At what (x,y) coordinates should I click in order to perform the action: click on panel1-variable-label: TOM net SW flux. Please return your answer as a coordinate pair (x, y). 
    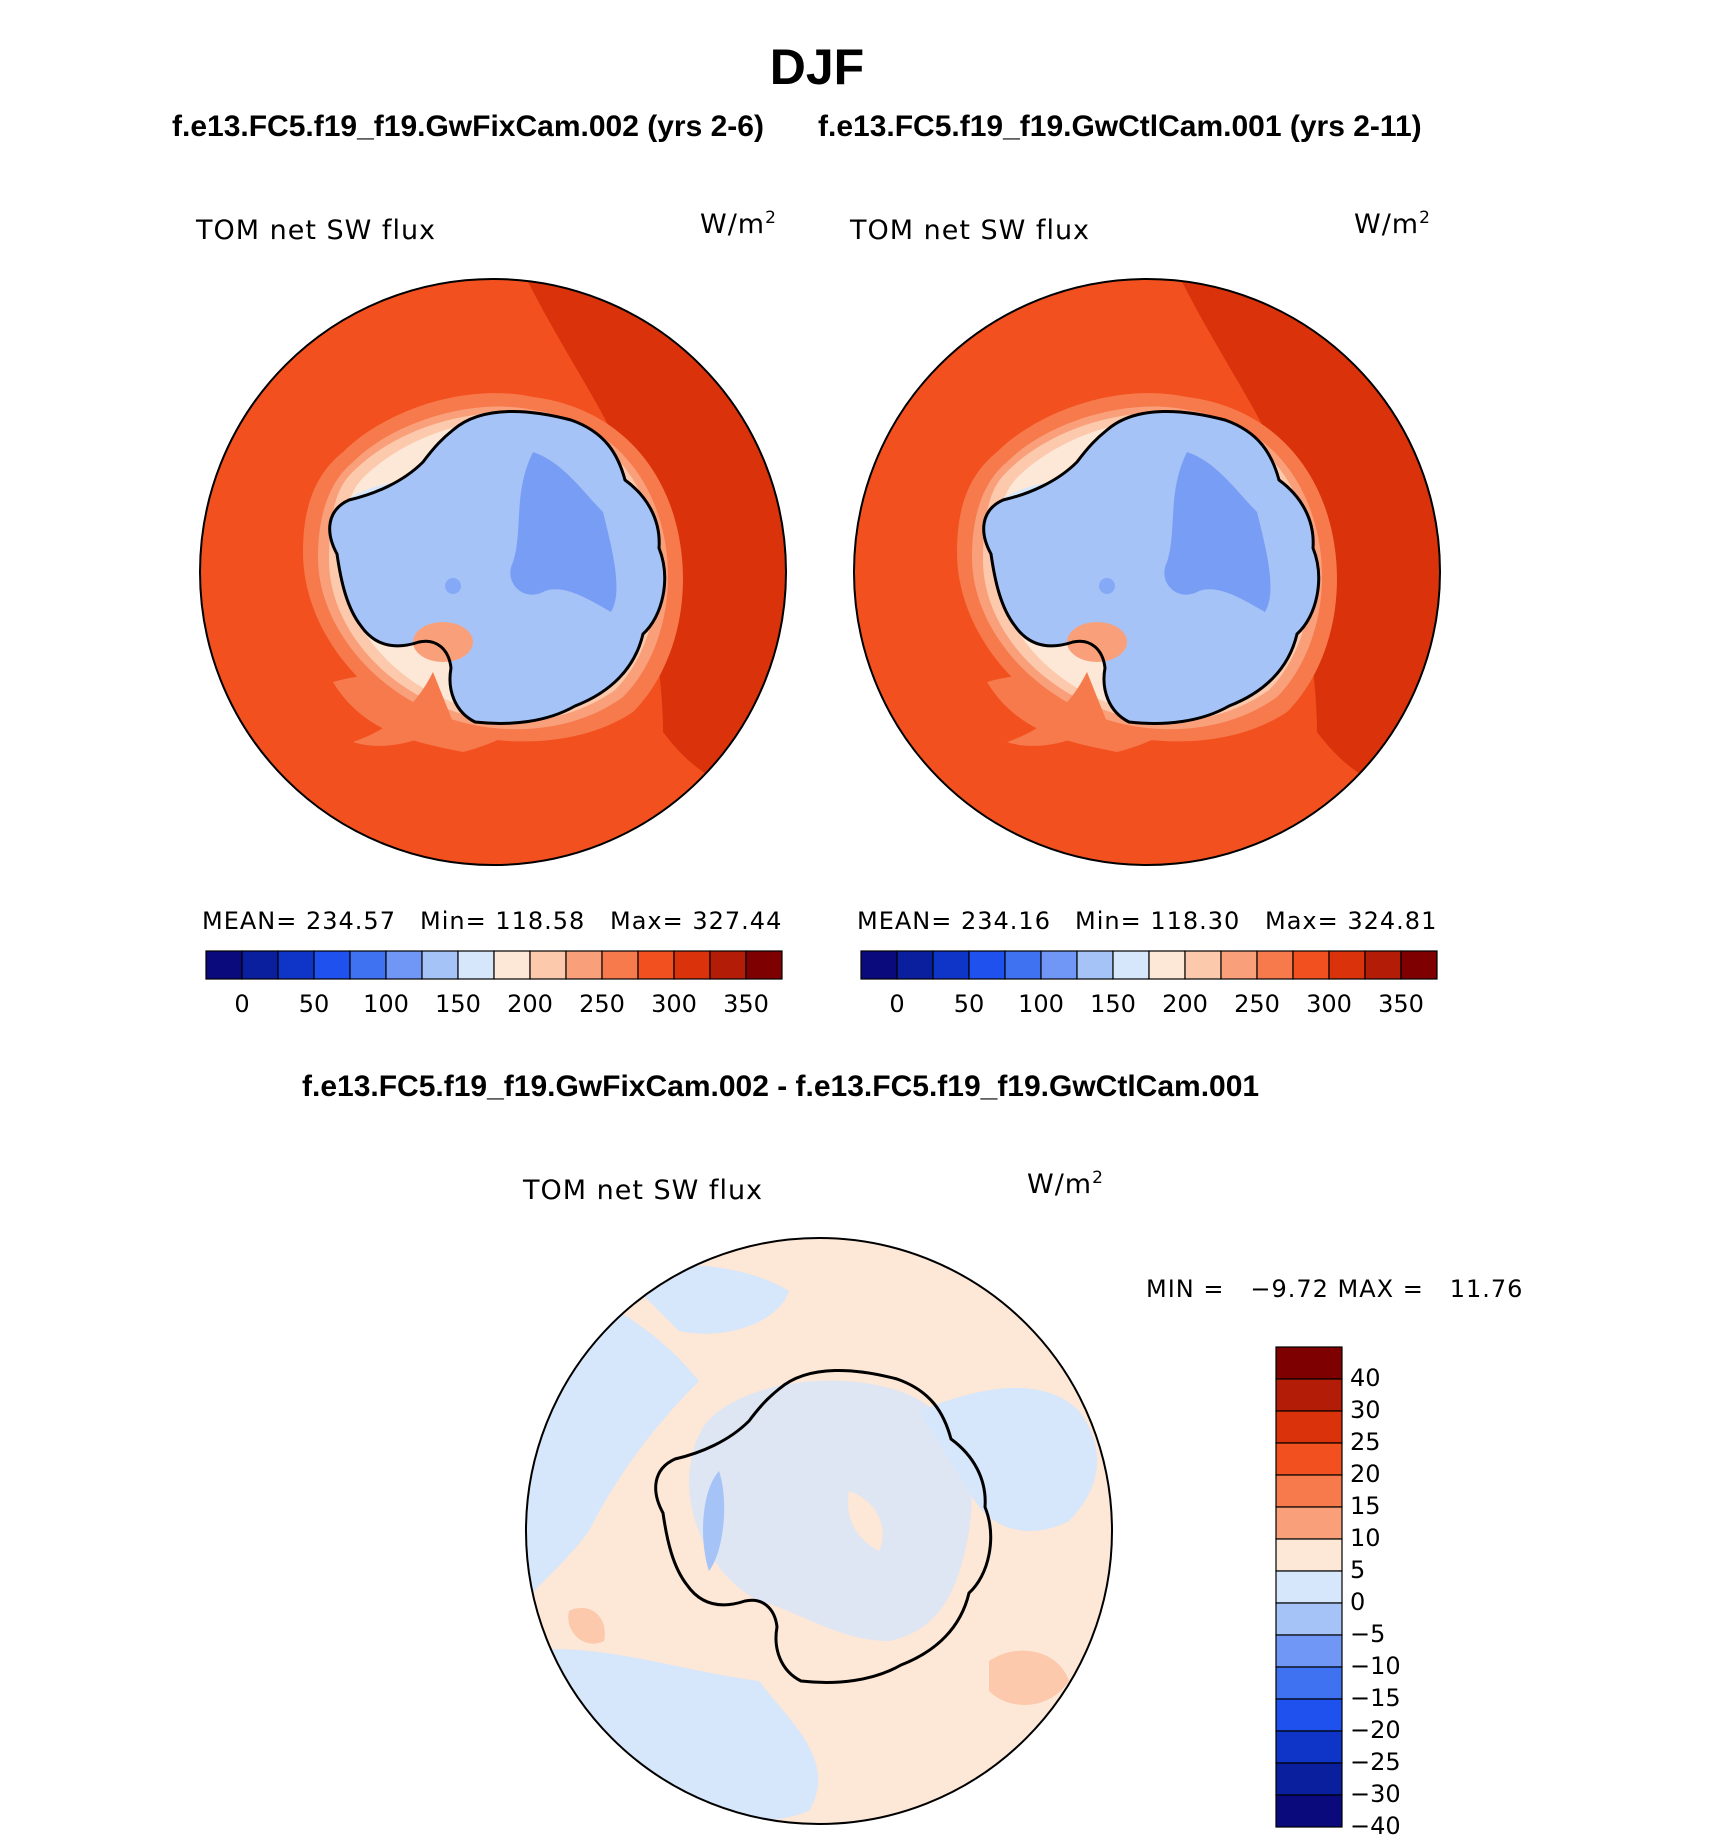
    Looking at the image, I should click on (316, 230).